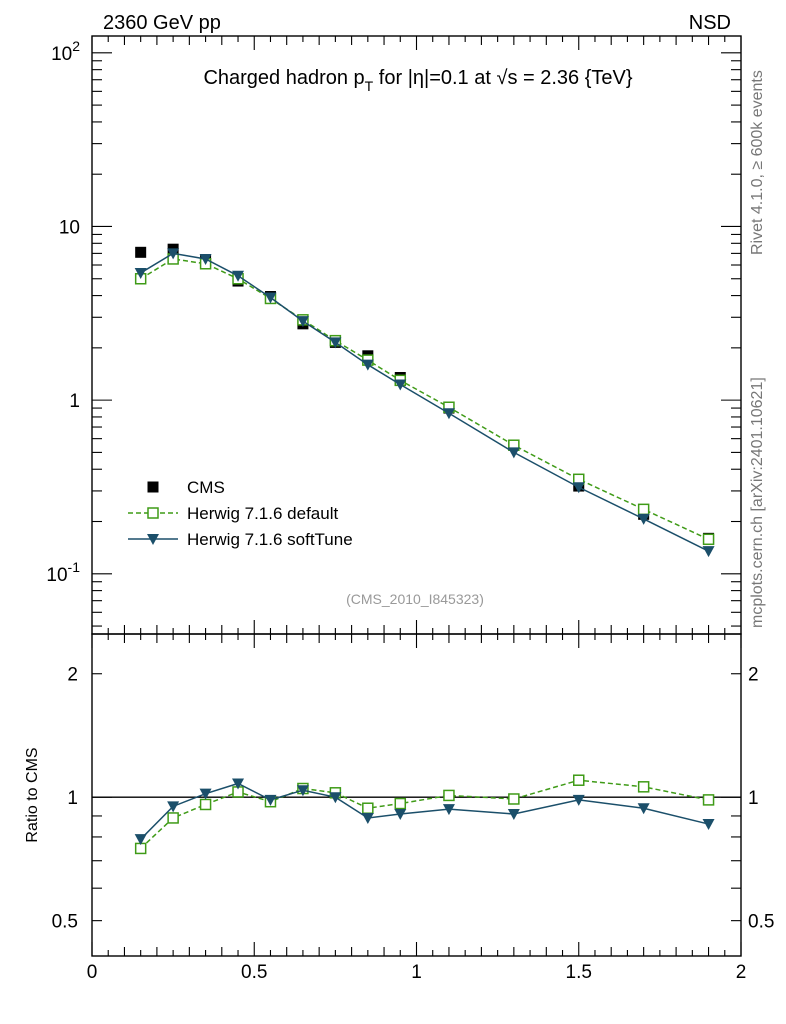 This screenshot has width=786, height=1024. Describe the element at coordinates (92, 972) in the screenshot. I see `x-tick-label: 0` at that location.